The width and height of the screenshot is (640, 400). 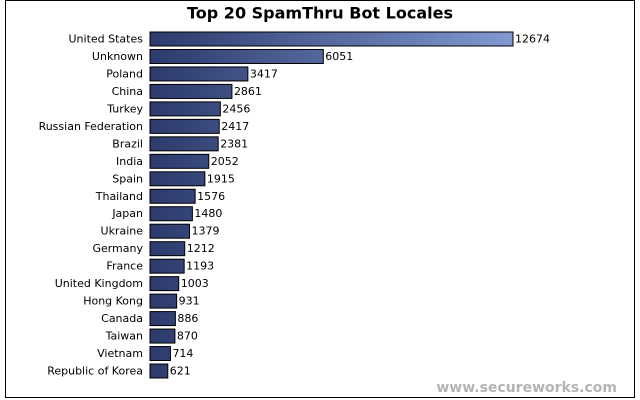 What do you see at coordinates (187, 318) in the screenshot?
I see `value-label: 886` at bounding box center [187, 318].